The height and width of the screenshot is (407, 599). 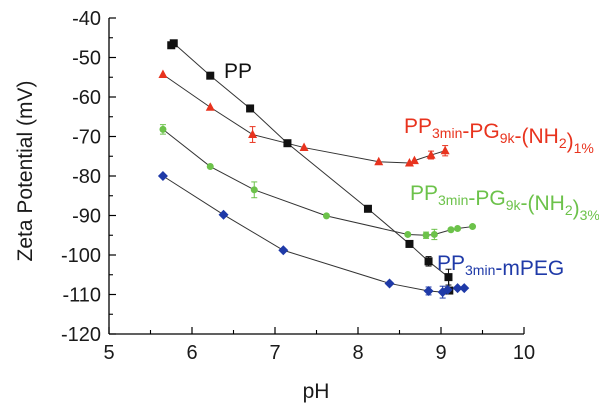 I want to click on series-label: PP3min-PG9k-(NH2)1%, so click(x=499, y=135).